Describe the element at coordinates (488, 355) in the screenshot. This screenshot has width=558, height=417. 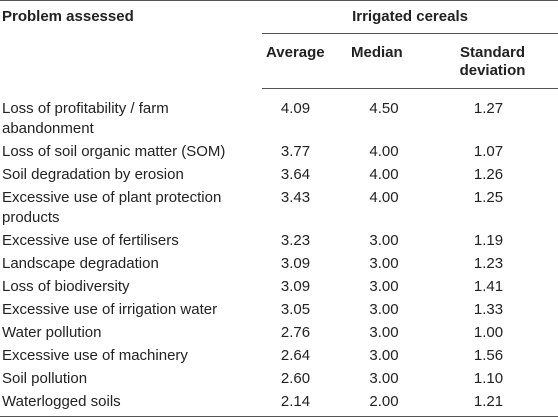
I see `sd-cell: 1.56` at that location.